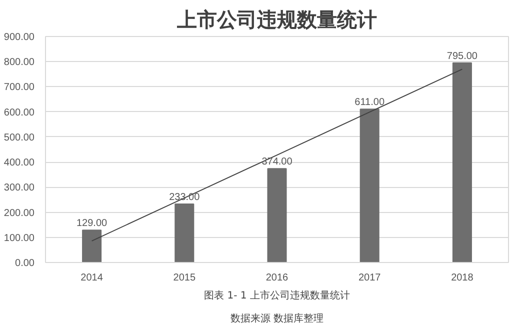  I want to click on y-tick-label: 500.00, so click(19, 138).